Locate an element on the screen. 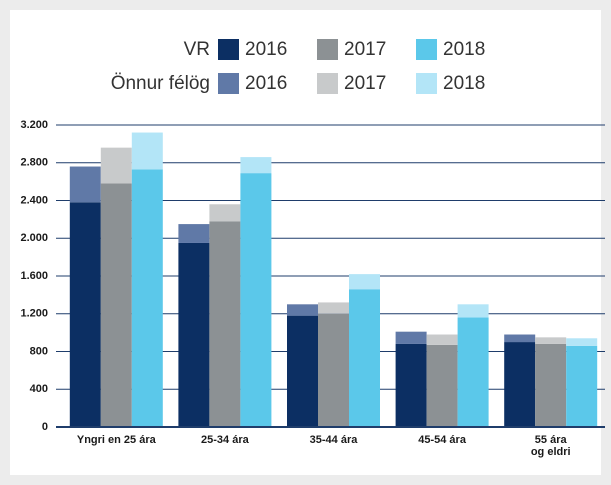  y-tick-label: 1.600 is located at coordinates (34, 276).